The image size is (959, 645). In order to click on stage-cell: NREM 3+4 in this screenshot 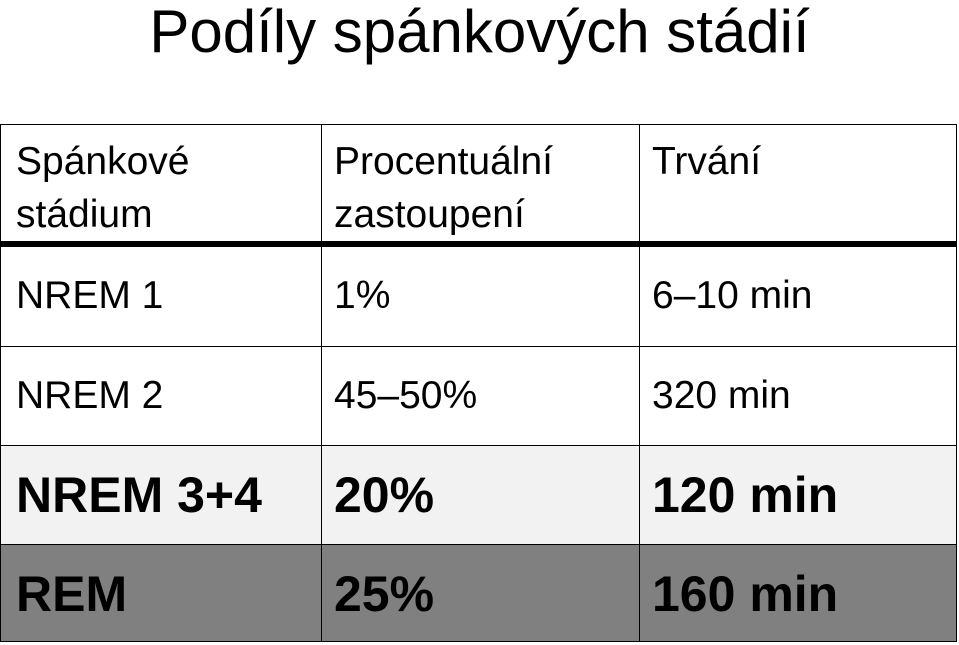, I will do `click(161, 495)`.